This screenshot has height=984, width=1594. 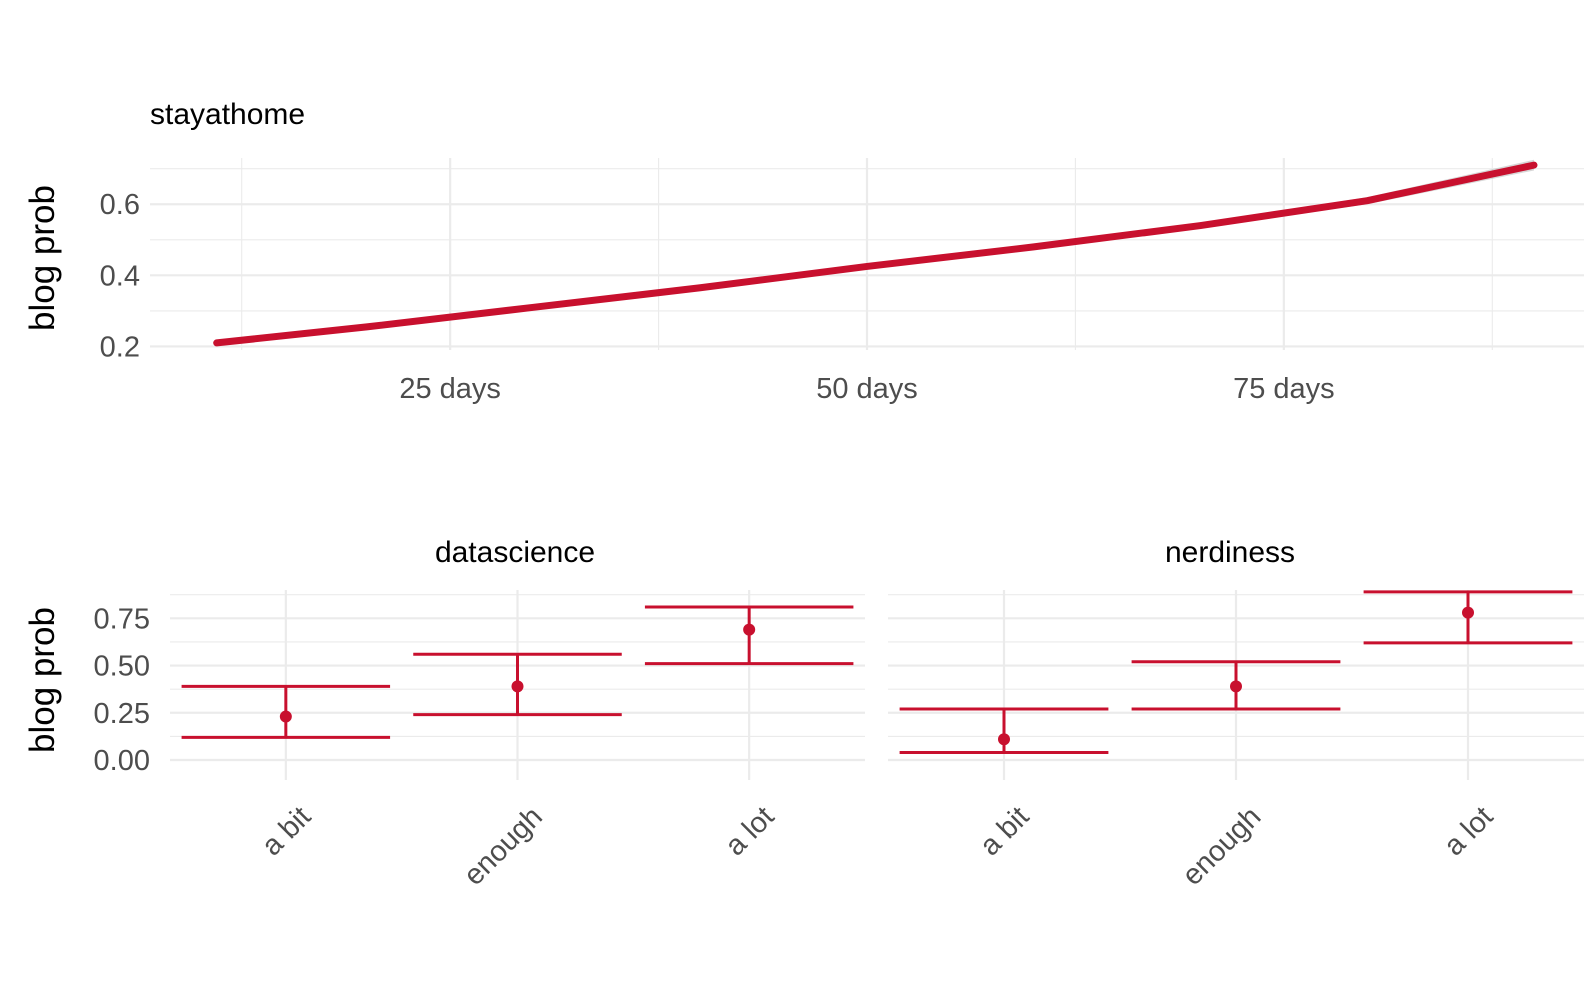 I want to click on top-y-axis-title: blog prob, so click(x=42, y=258).